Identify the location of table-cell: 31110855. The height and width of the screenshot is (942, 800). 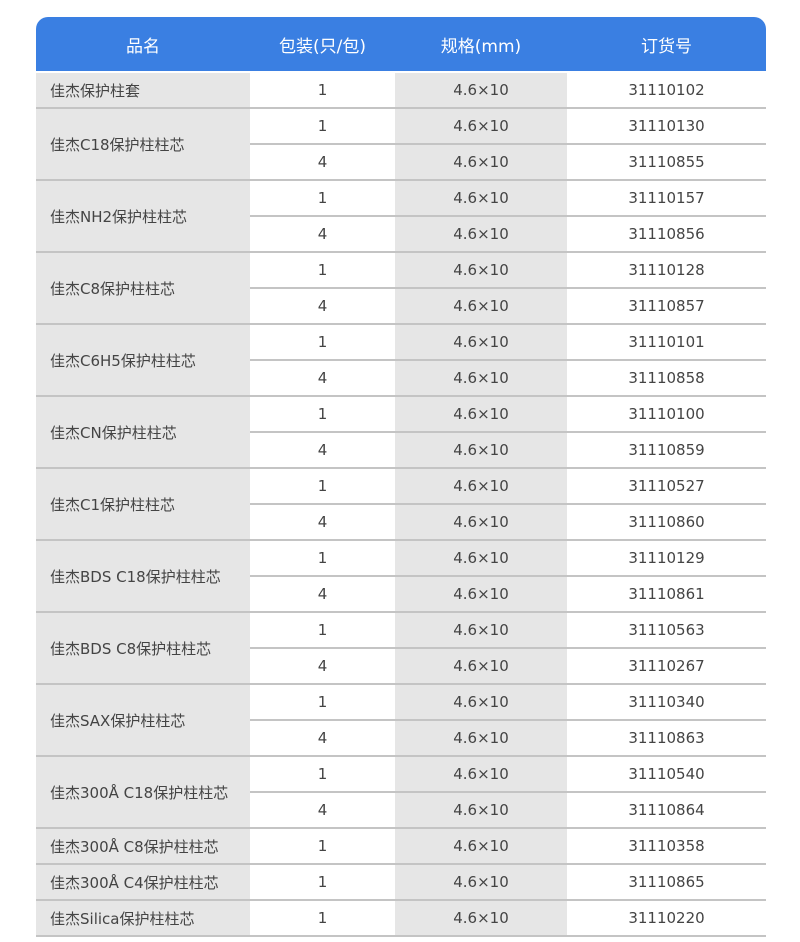
(666, 162).